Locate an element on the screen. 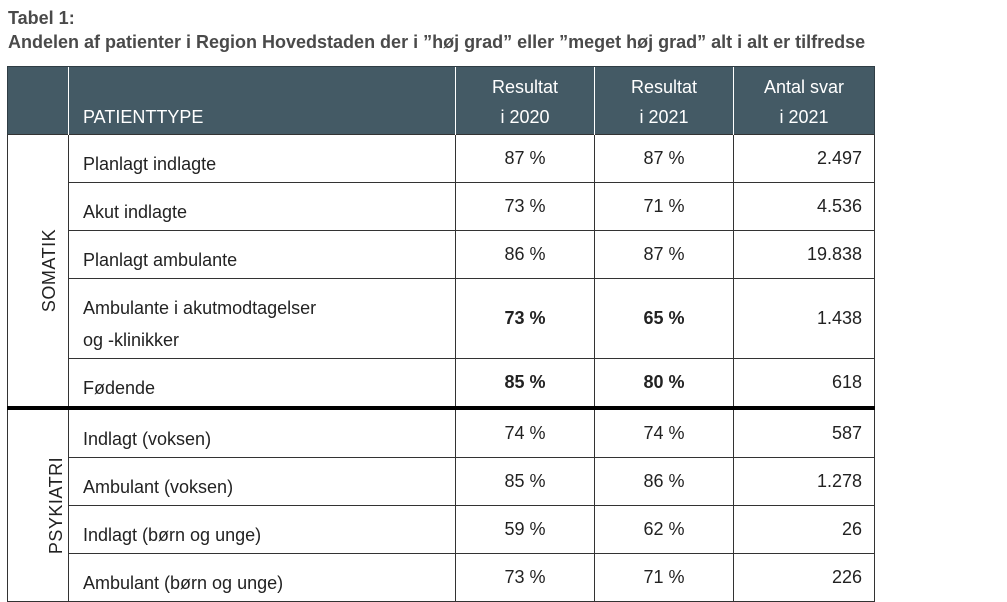 This screenshot has width=1007, height=602. header-patienttype: PATIENTTYPE is located at coordinates (262, 100).